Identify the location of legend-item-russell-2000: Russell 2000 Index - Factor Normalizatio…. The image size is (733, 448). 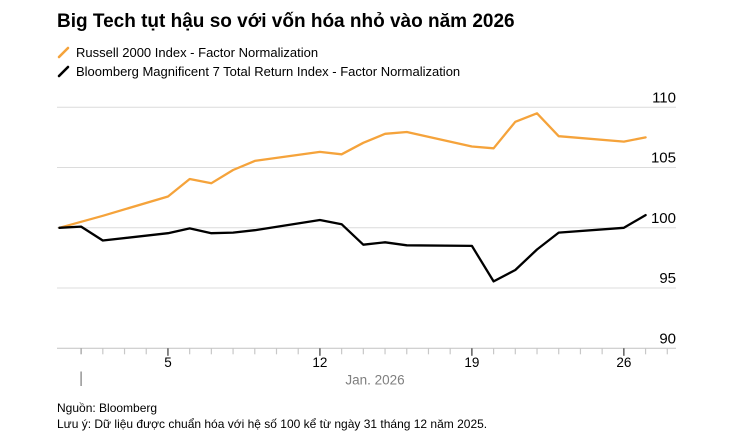
(258, 52).